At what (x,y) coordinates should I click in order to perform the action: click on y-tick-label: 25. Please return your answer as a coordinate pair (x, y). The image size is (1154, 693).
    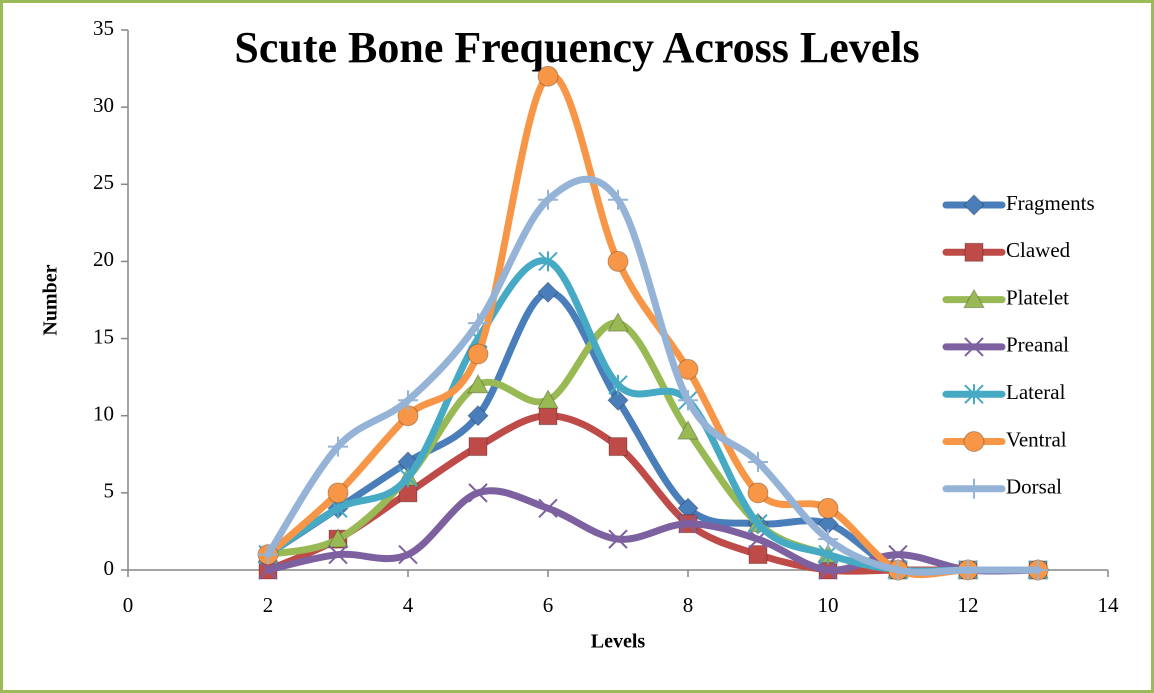
    Looking at the image, I should click on (103, 182).